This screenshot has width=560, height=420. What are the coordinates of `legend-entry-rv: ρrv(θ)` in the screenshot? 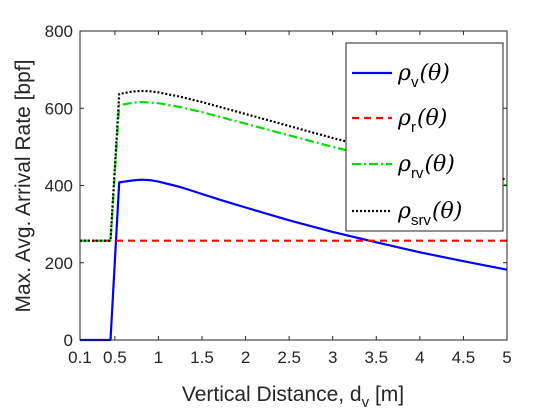 It's located at (426, 167).